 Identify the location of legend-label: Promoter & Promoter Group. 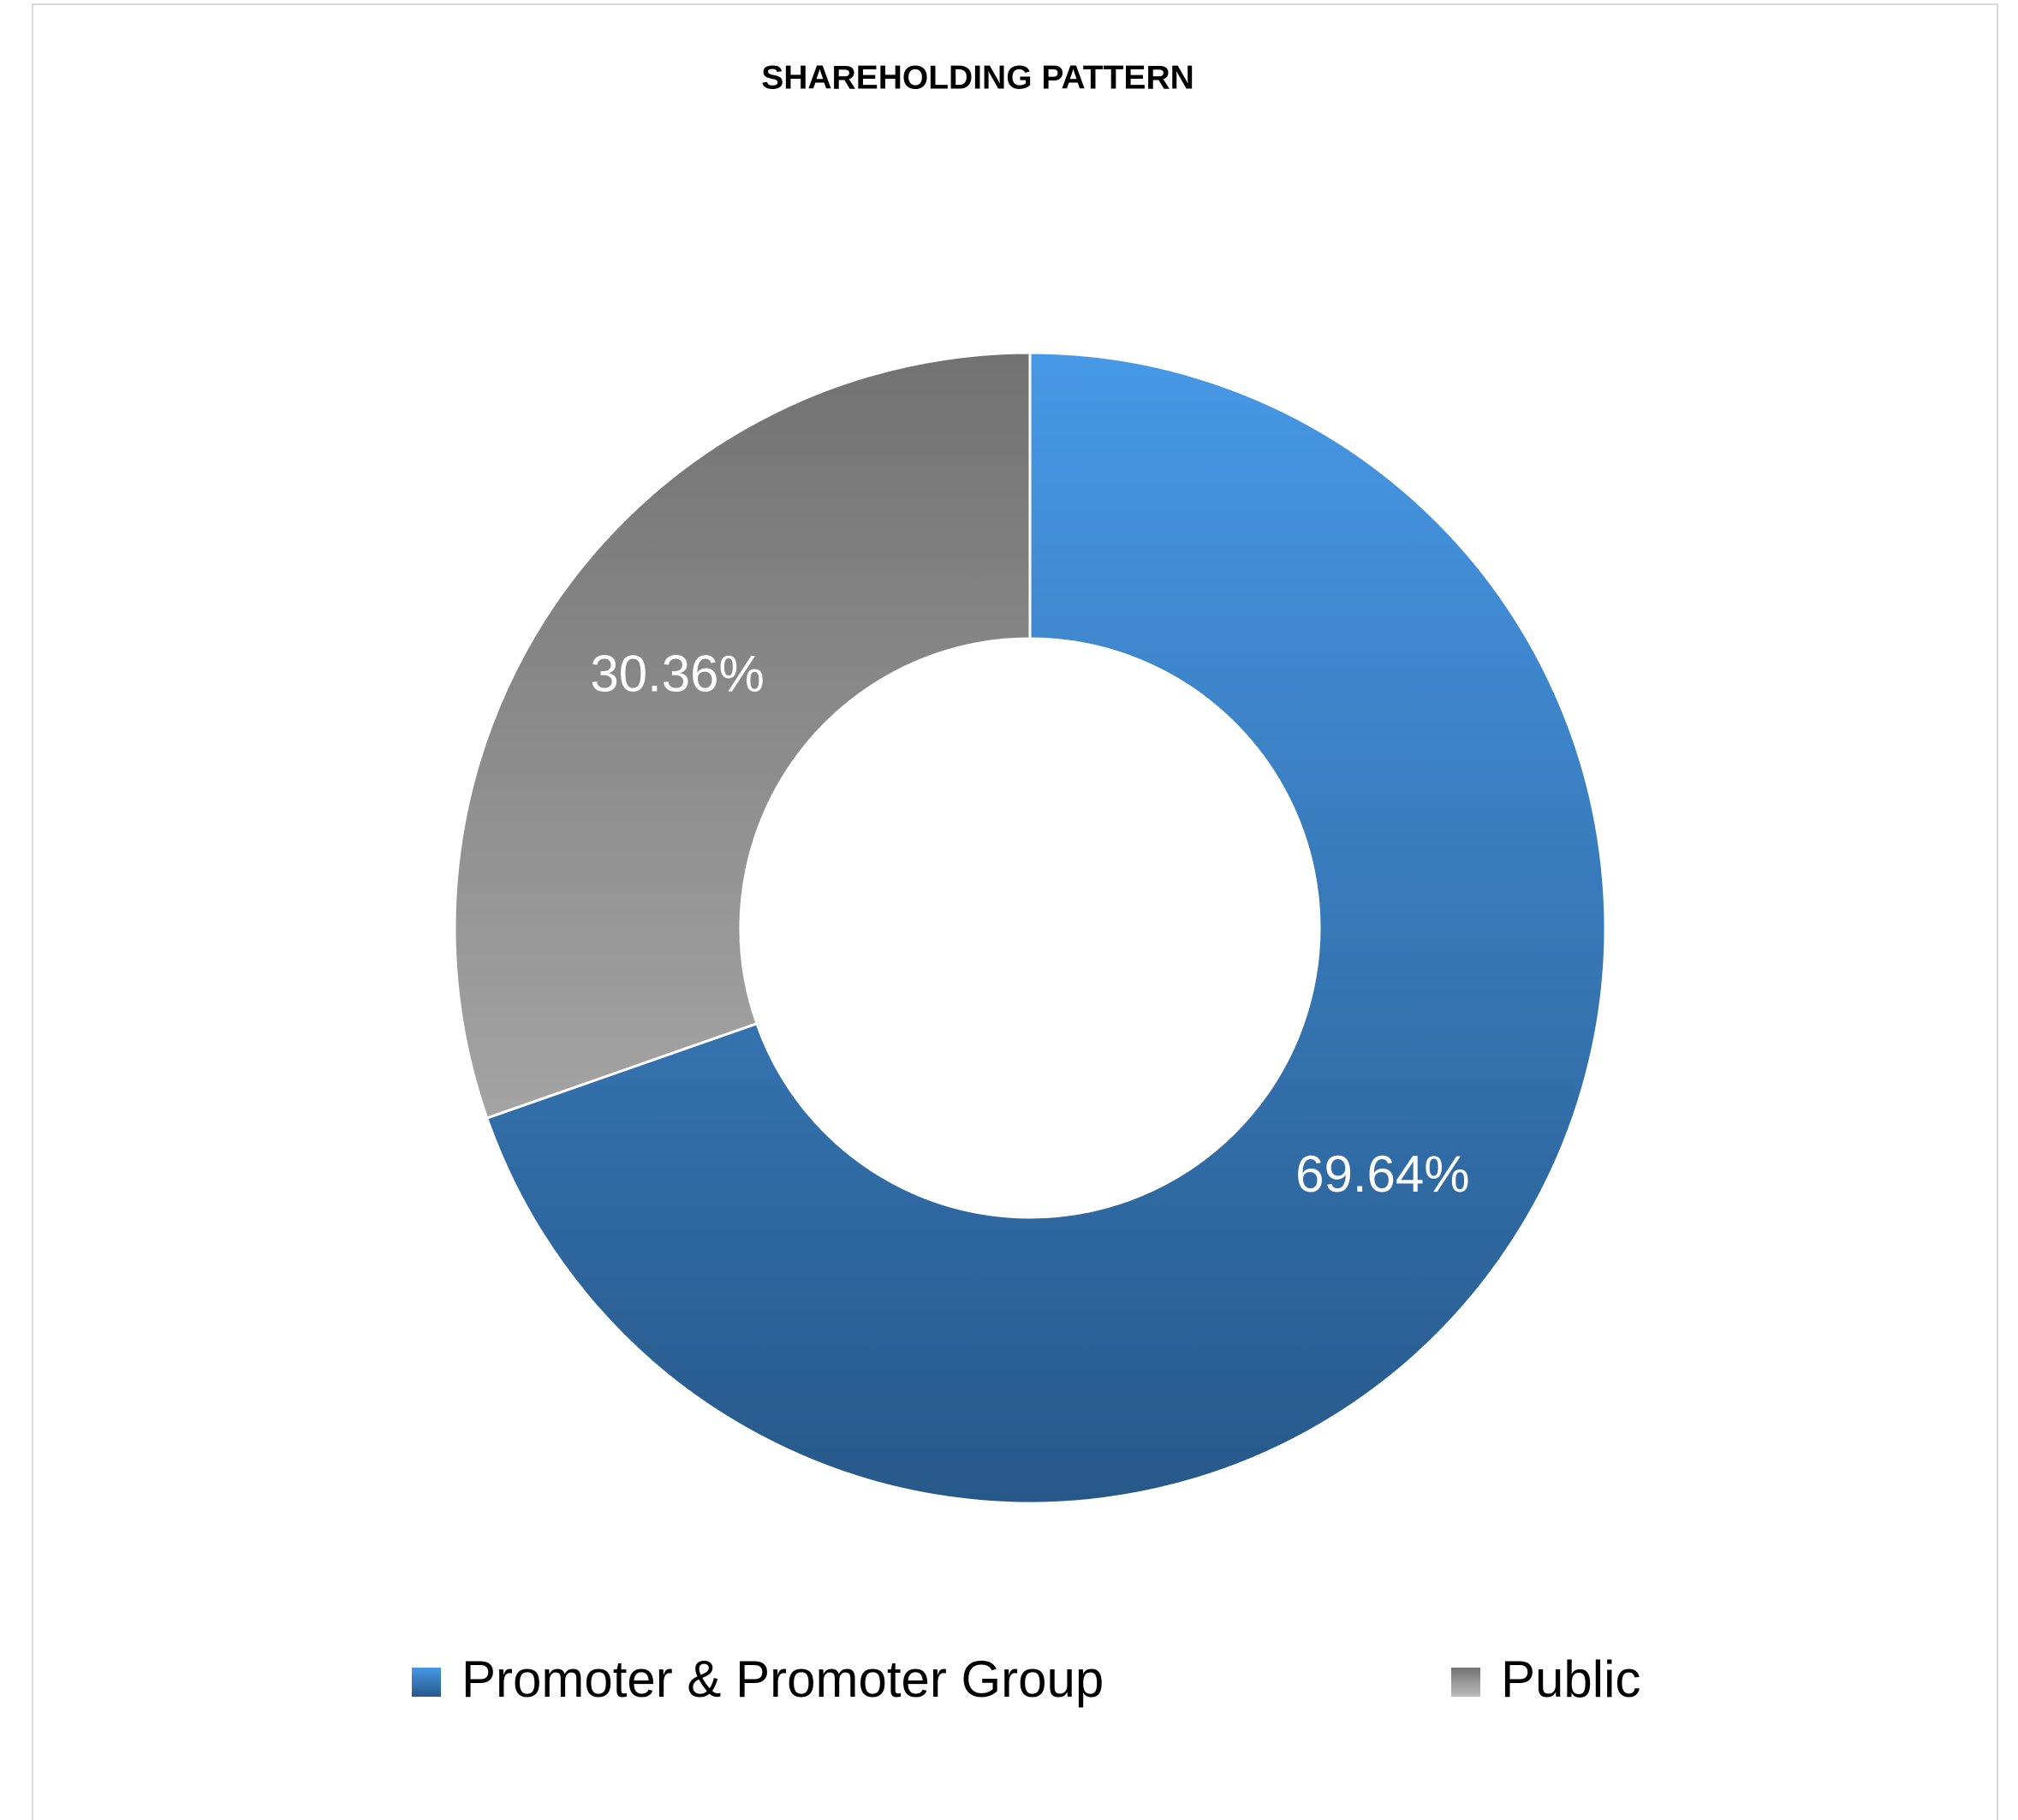
(782, 1679).